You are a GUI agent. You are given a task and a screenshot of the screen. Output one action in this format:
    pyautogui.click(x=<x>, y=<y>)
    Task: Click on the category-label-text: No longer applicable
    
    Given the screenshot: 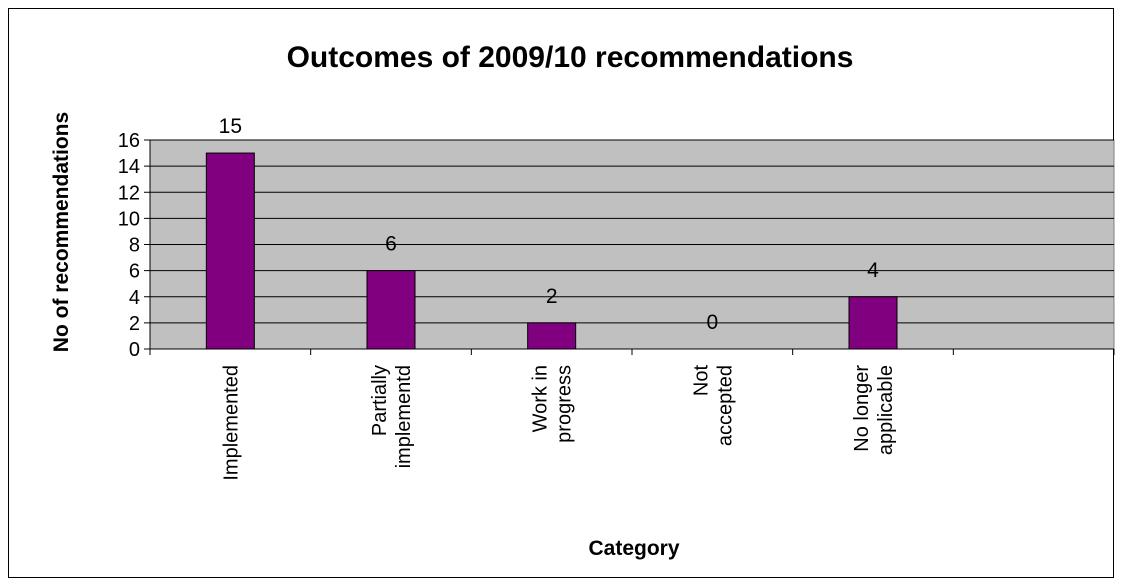 What is the action you would take?
    pyautogui.click(x=874, y=410)
    